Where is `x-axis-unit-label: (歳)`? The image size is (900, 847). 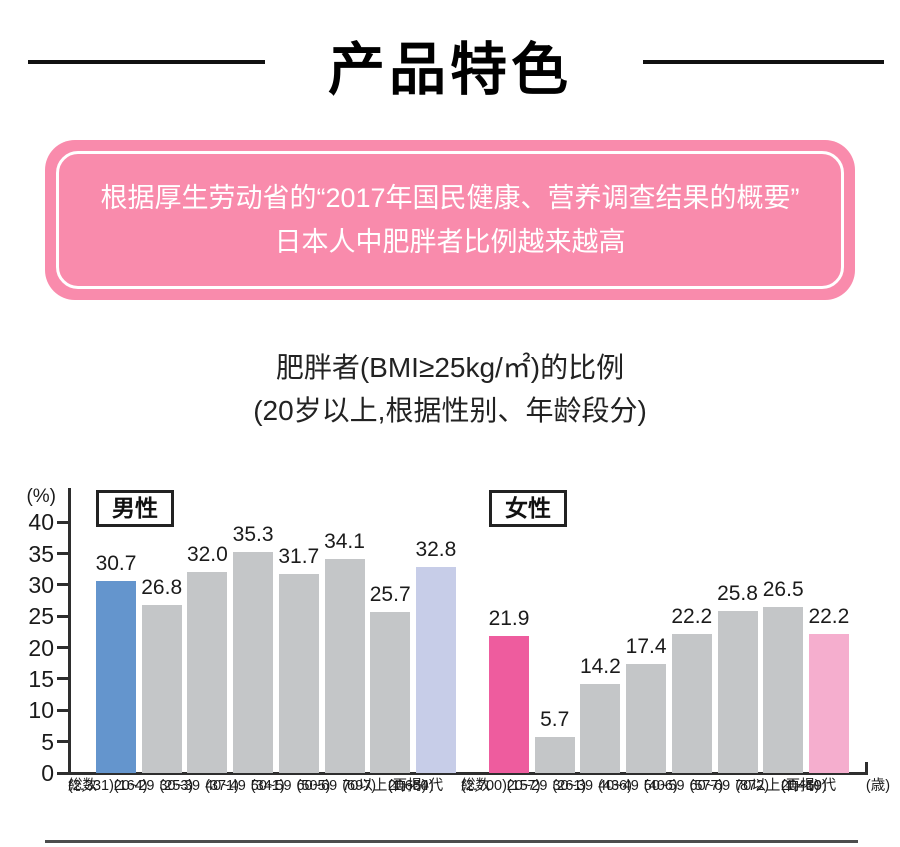 x-axis-unit-label: (歳) is located at coordinates (878, 786).